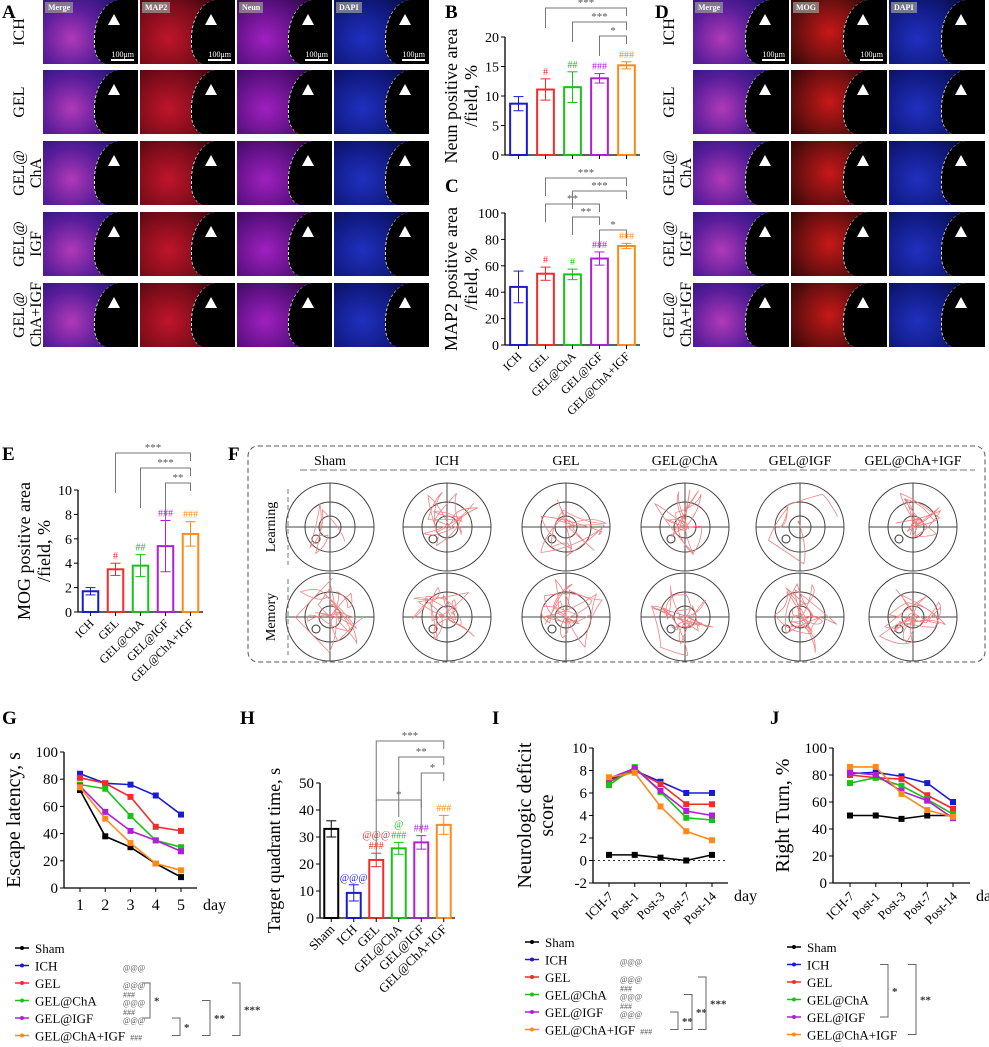 The width and height of the screenshot is (989, 1047). Describe the element at coordinates (306, 784) in the screenshot. I see `y-tick-label: 50` at that location.